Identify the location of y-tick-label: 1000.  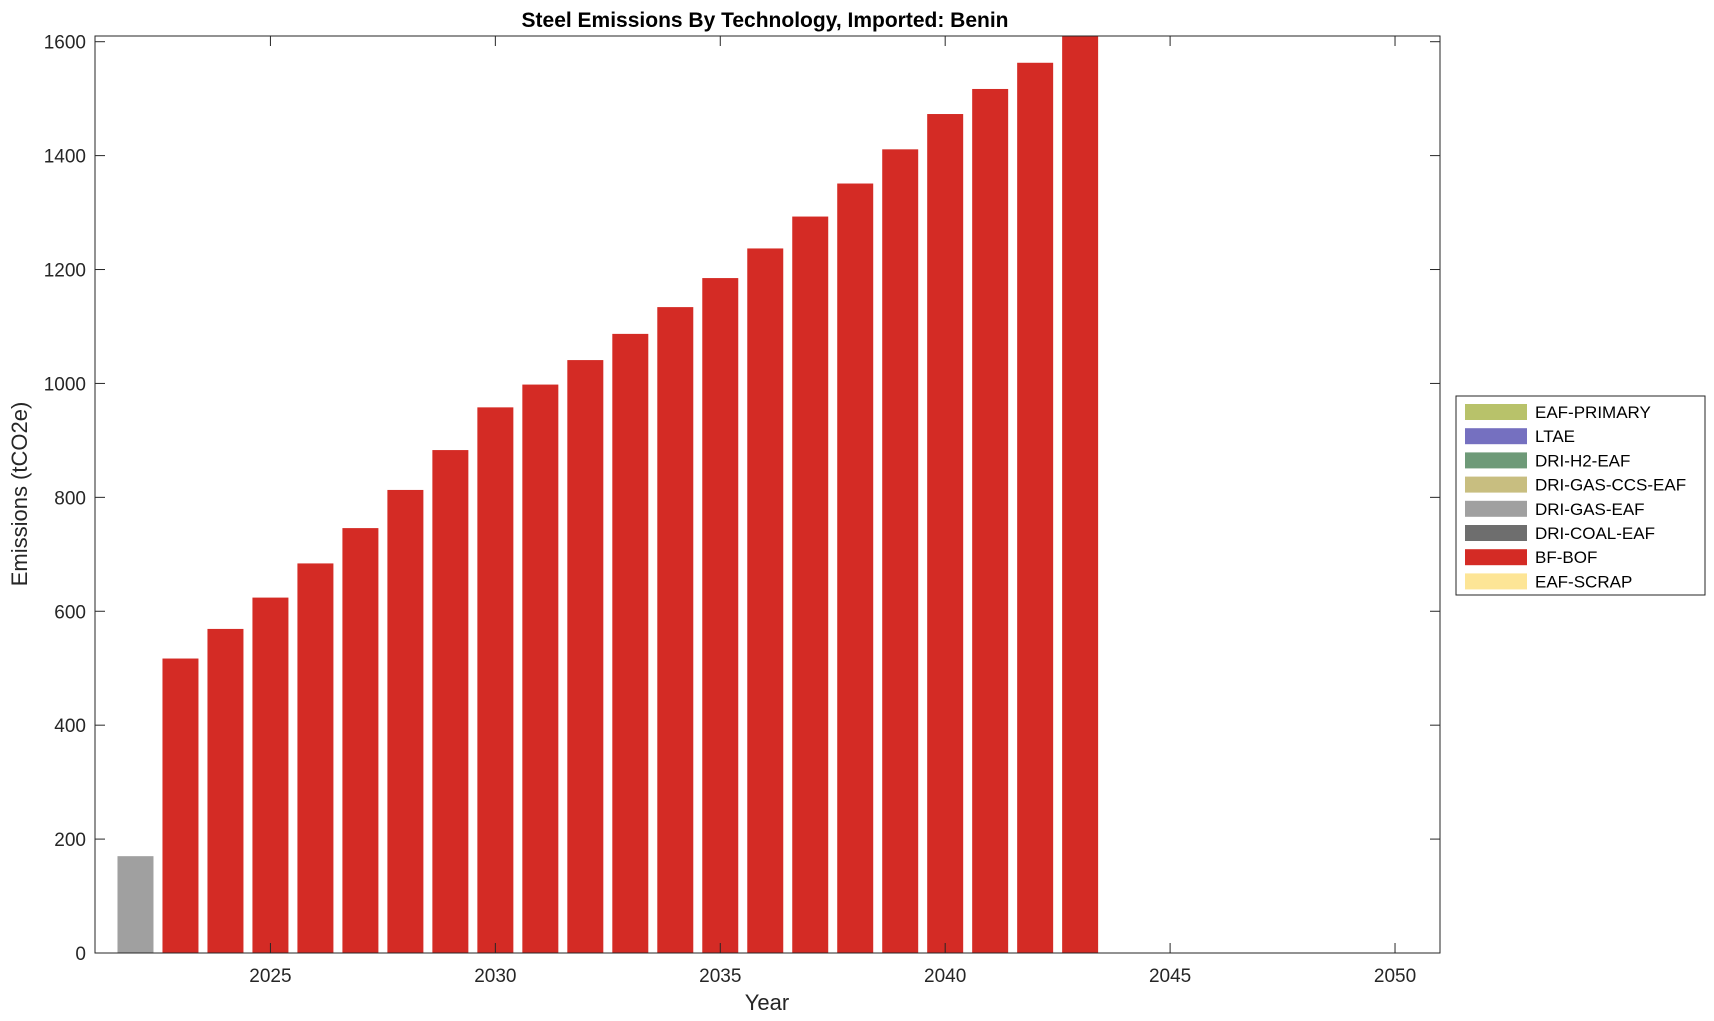
(65, 384).